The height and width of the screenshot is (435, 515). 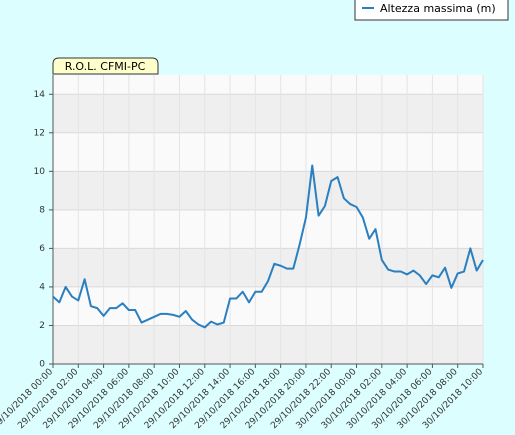 What do you see at coordinates (42, 365) in the screenshot?
I see `y-tick-label: 0` at bounding box center [42, 365].